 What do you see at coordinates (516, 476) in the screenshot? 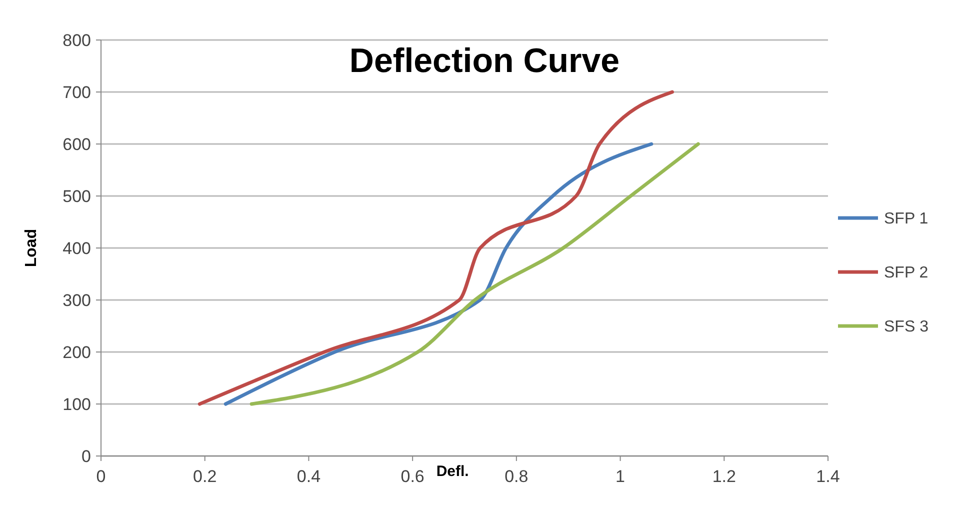
I see `x-tick-label: 0.8` at bounding box center [516, 476].